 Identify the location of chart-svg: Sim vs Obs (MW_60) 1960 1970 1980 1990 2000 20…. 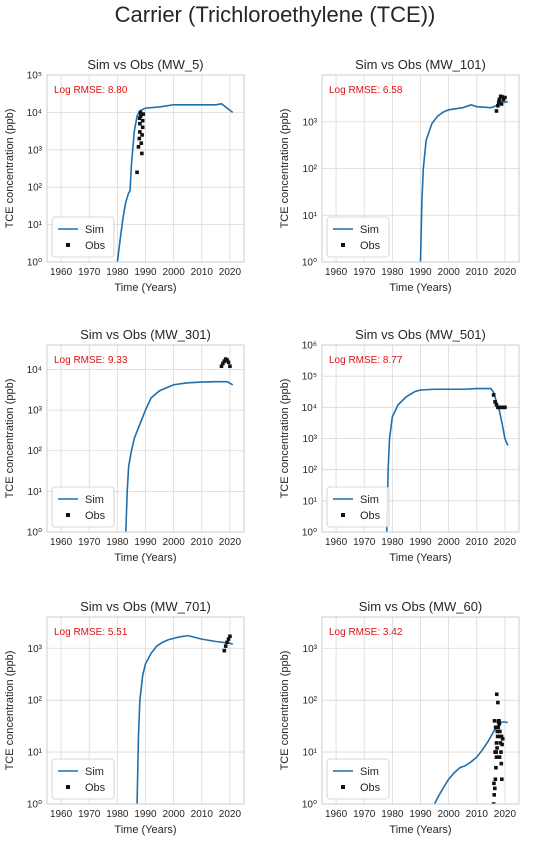
(399, 717).